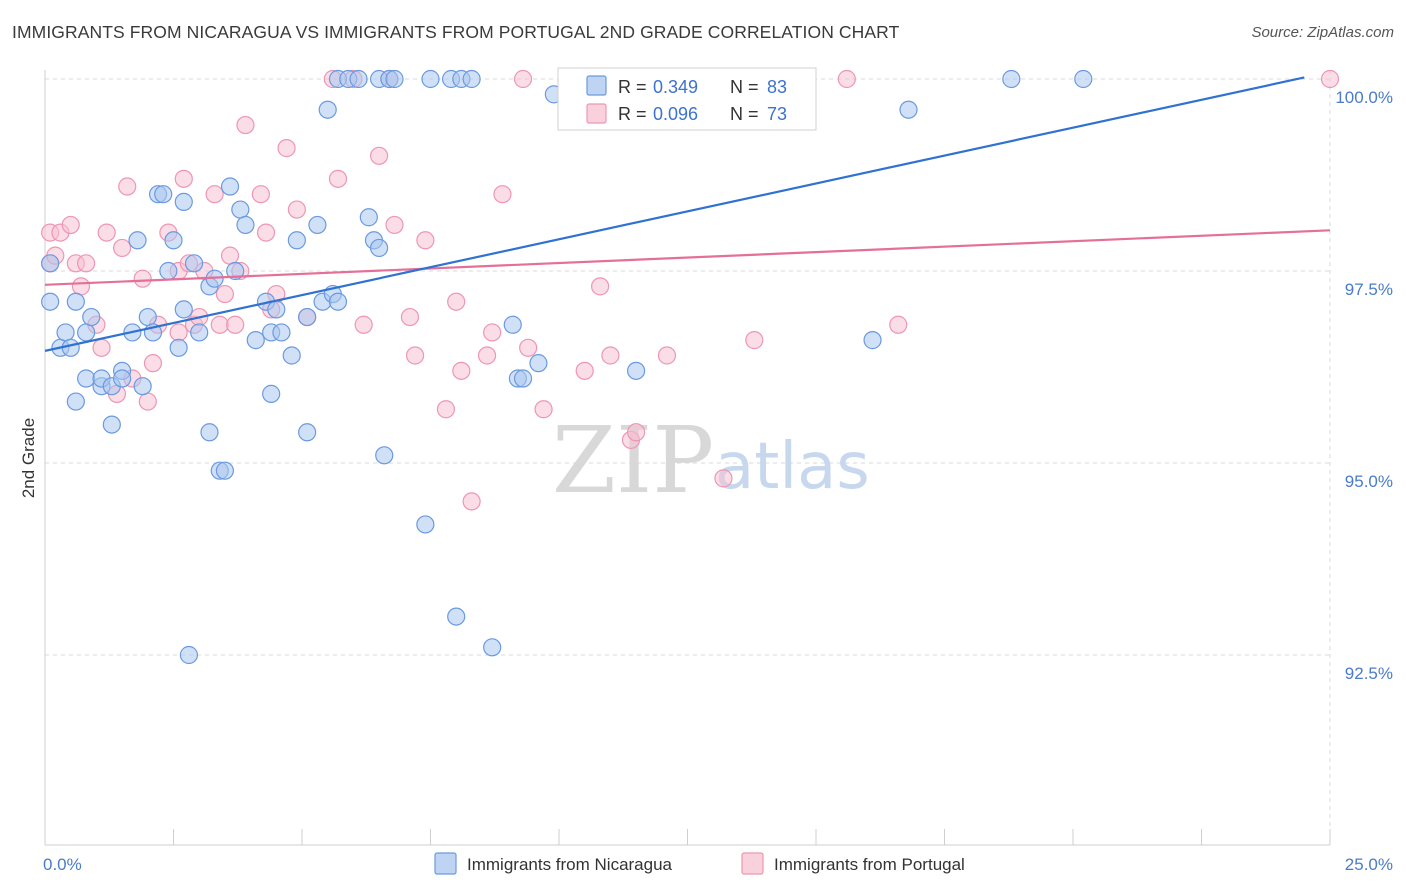 This screenshot has height=892, width=1406. I want to click on y-tick-labels: 92.5% 95.0% 97.5% 100.0%, so click(1364, 385).